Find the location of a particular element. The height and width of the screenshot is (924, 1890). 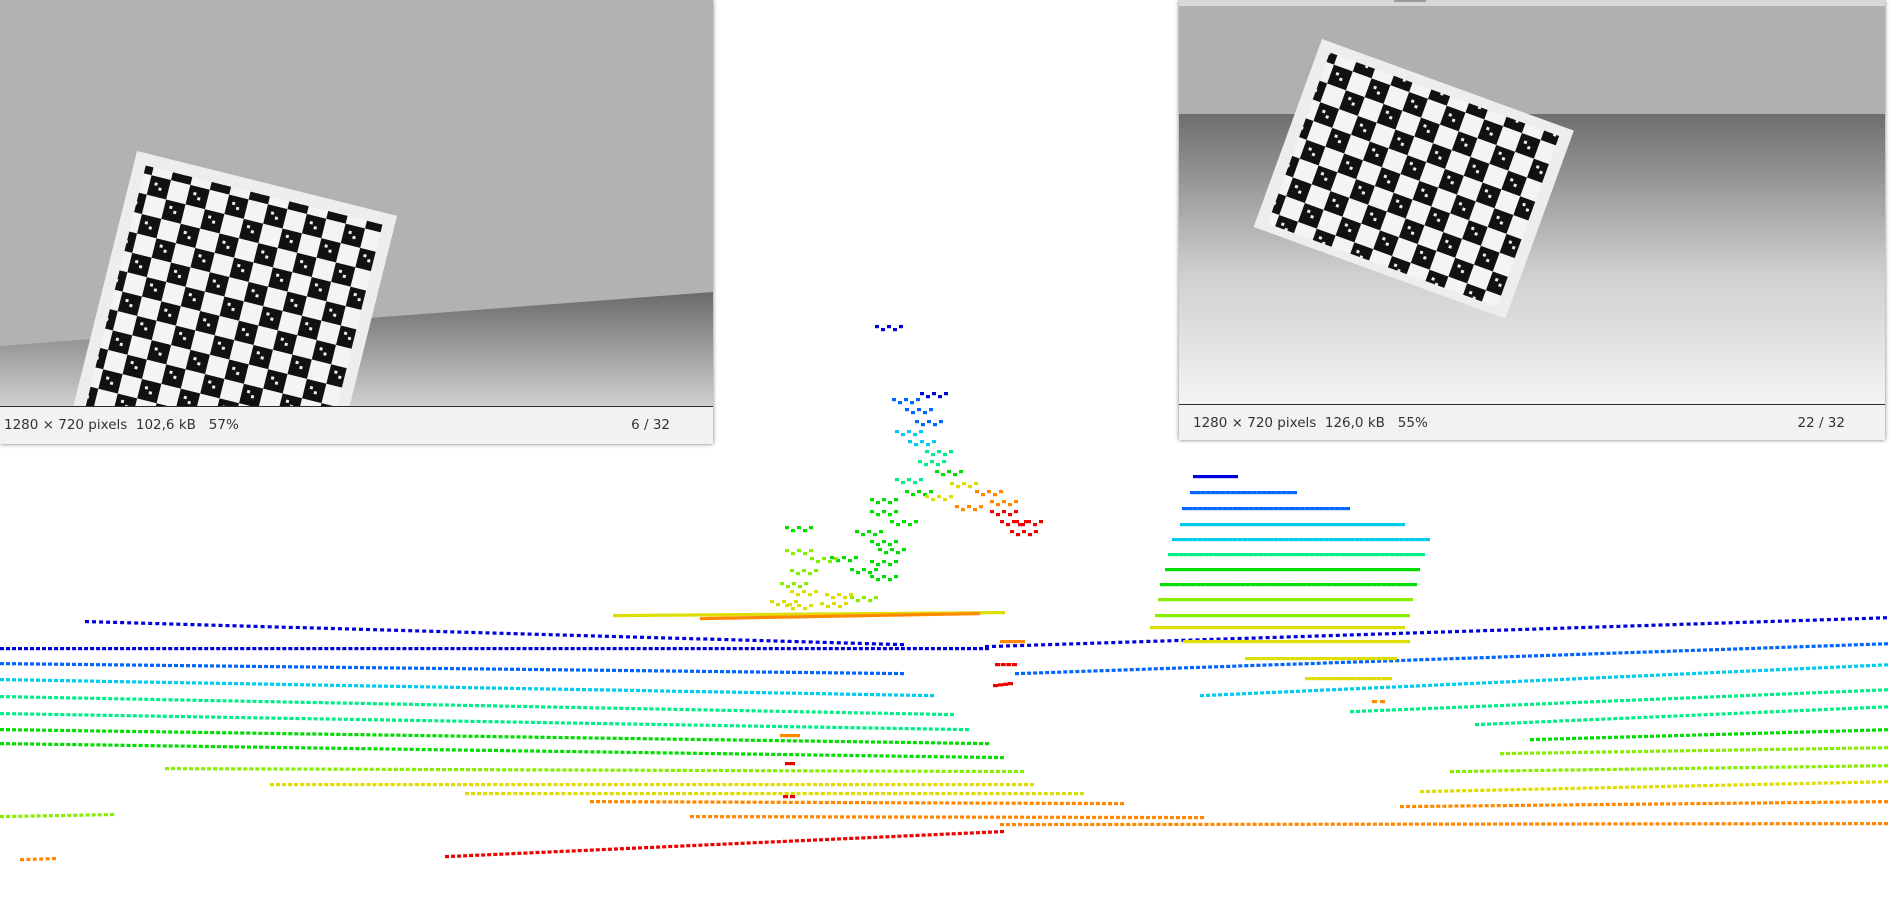

image-counter: 6 / 32 is located at coordinates (650, 425).